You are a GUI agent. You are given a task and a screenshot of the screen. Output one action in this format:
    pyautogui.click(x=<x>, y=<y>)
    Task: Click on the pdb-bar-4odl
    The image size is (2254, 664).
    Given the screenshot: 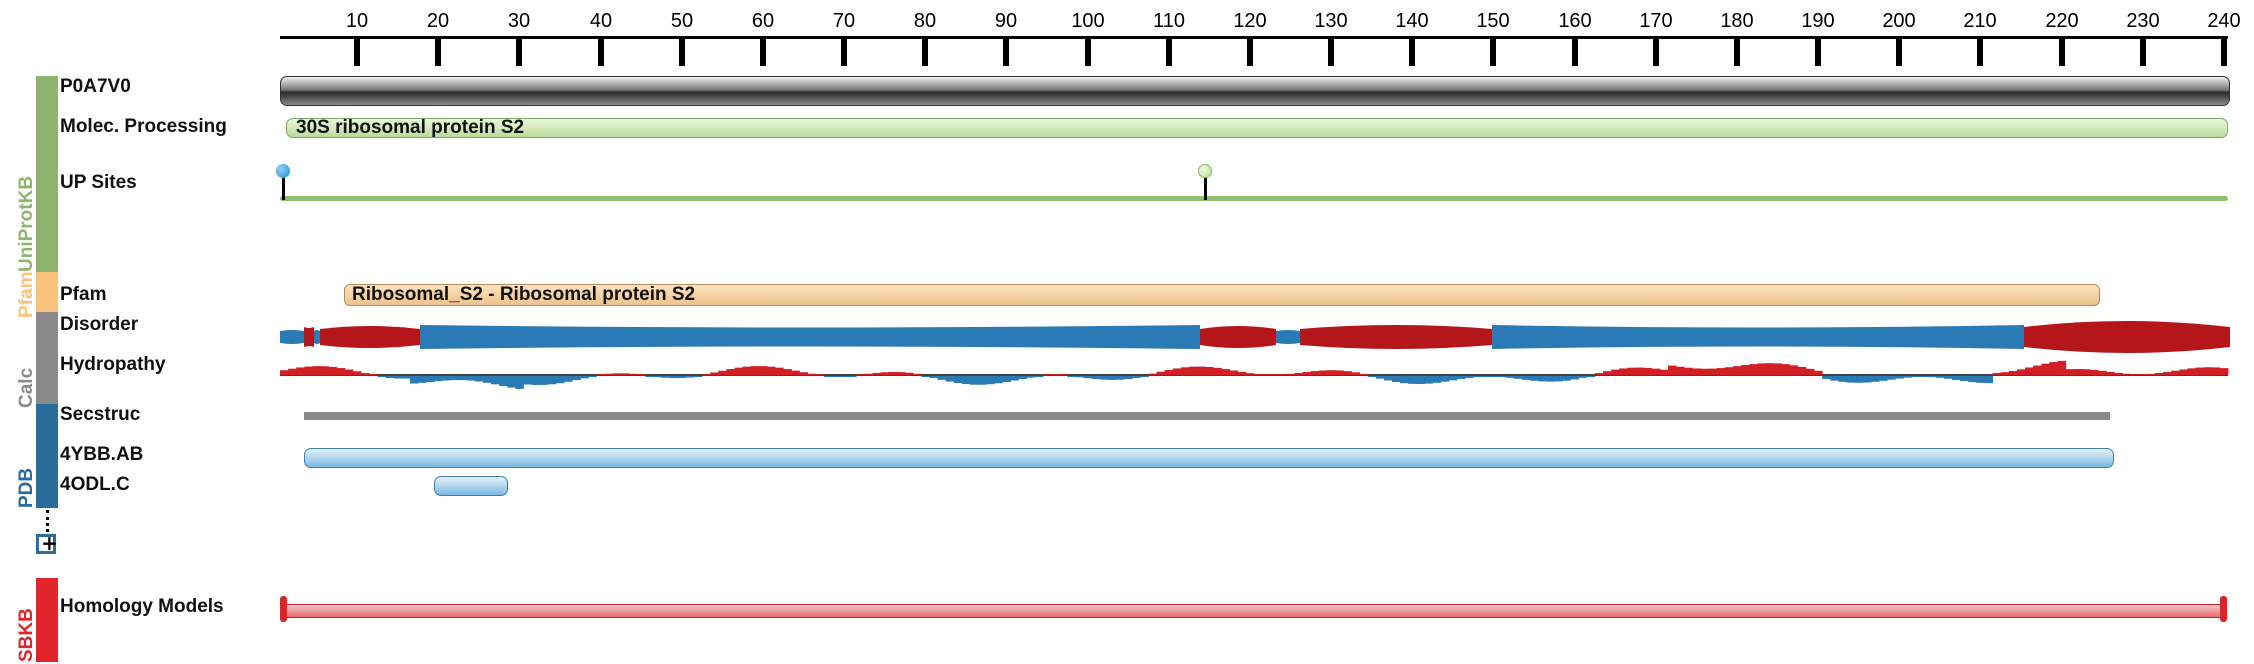 What is the action you would take?
    pyautogui.click(x=471, y=486)
    